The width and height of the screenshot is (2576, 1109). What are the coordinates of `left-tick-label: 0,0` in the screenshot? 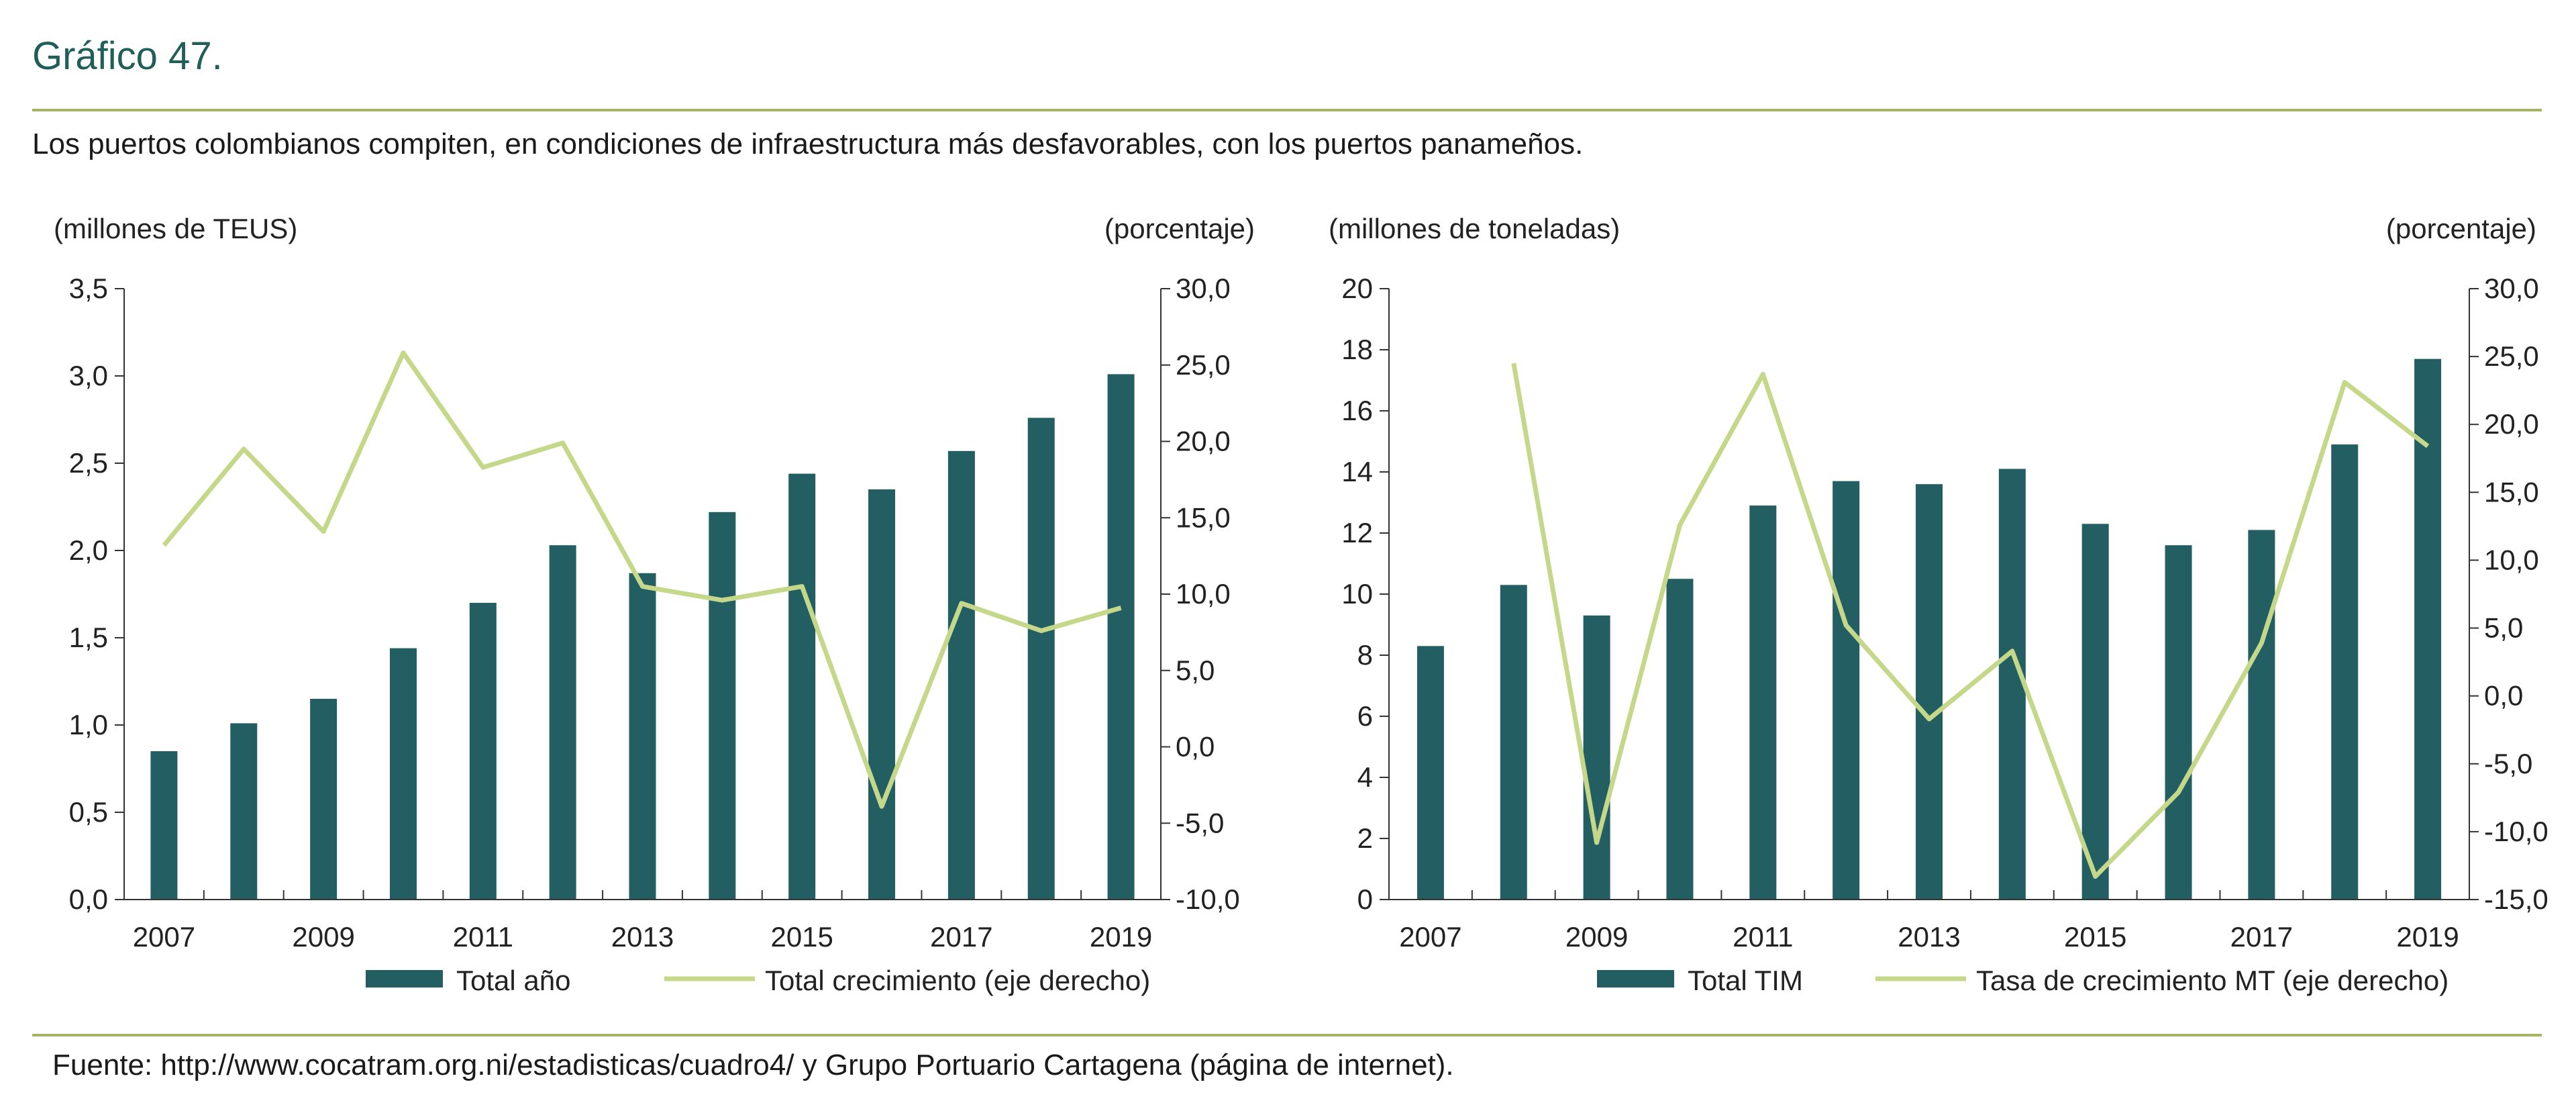 It's located at (88, 899).